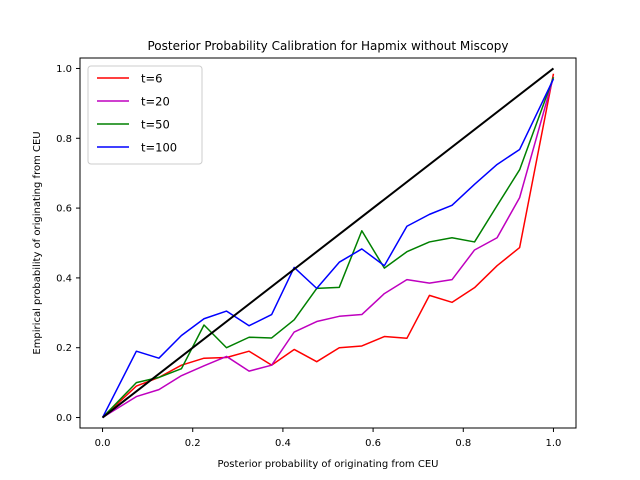  Describe the element at coordinates (64, 418) in the screenshot. I see `y-tick-label: 0.0` at that location.